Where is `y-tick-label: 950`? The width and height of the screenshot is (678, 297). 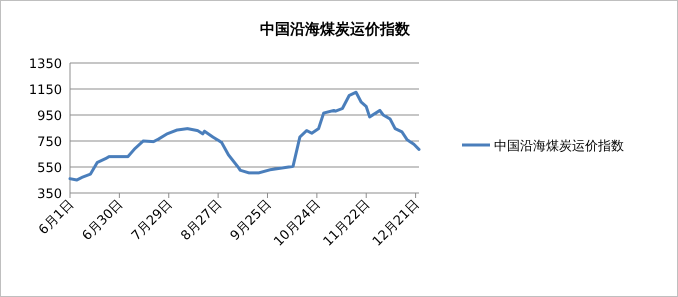 y-tick-label: 950 is located at coordinates (49, 116).